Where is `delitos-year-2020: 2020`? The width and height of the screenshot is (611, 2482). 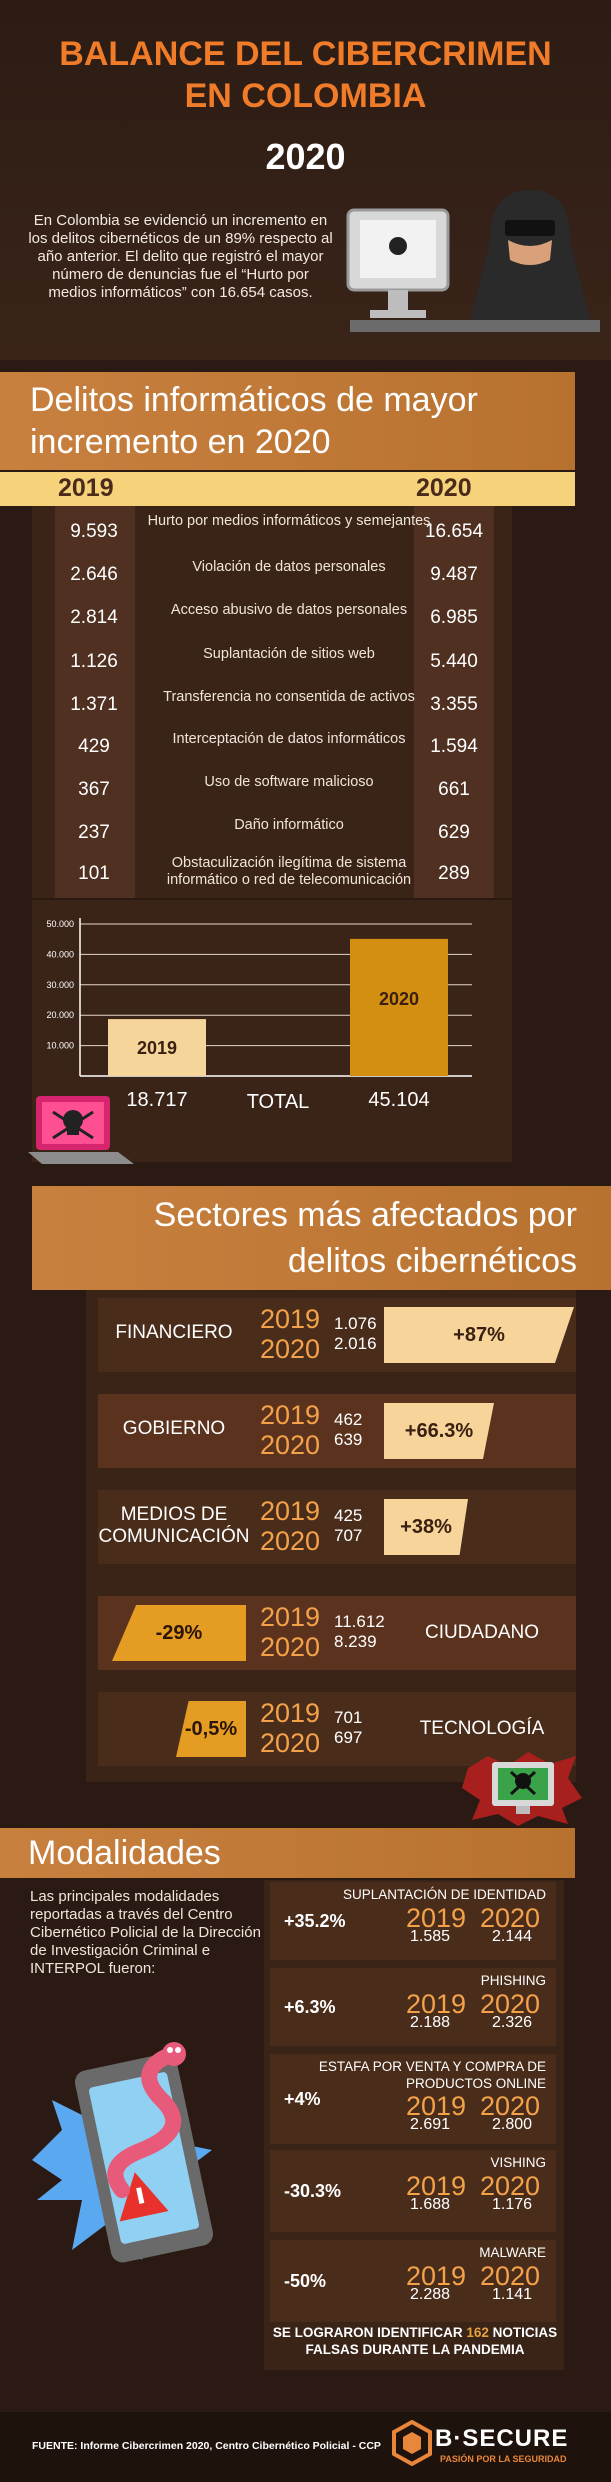 delitos-year-2020: 2020 is located at coordinates (444, 488).